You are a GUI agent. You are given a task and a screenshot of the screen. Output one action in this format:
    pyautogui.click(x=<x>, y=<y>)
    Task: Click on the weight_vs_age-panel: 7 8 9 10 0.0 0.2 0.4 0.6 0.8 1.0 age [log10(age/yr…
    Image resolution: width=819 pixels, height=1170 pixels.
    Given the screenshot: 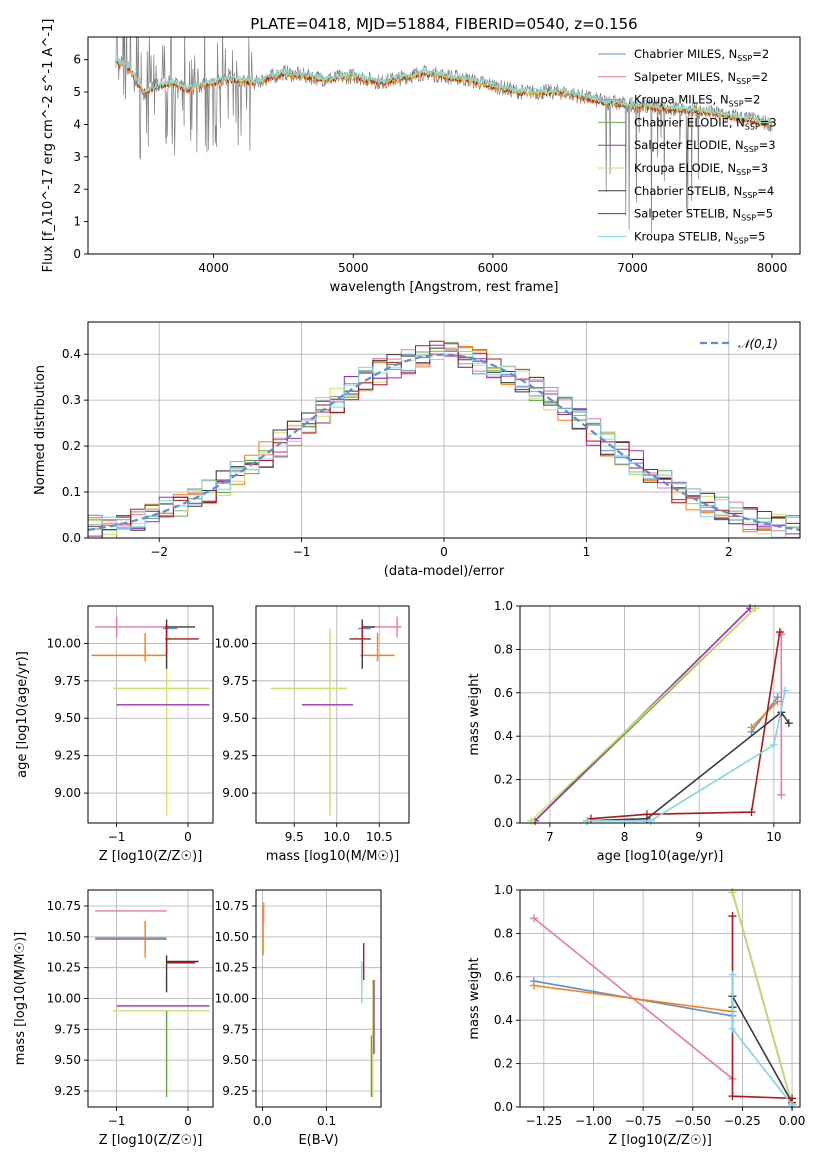 What is the action you would take?
    pyautogui.click(x=634, y=731)
    